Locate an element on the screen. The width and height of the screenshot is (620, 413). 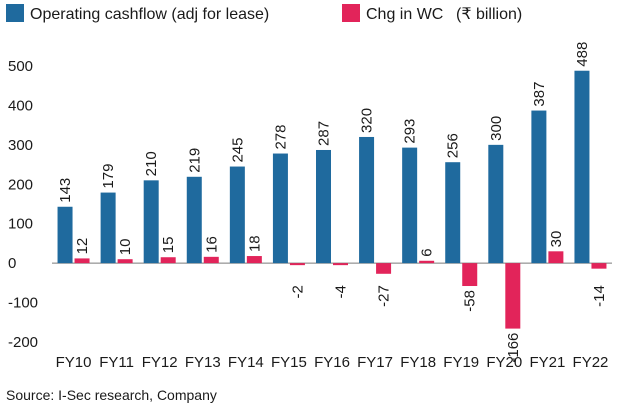
legend-label-chg-in-wc: Chg in WC is located at coordinates (404, 14).